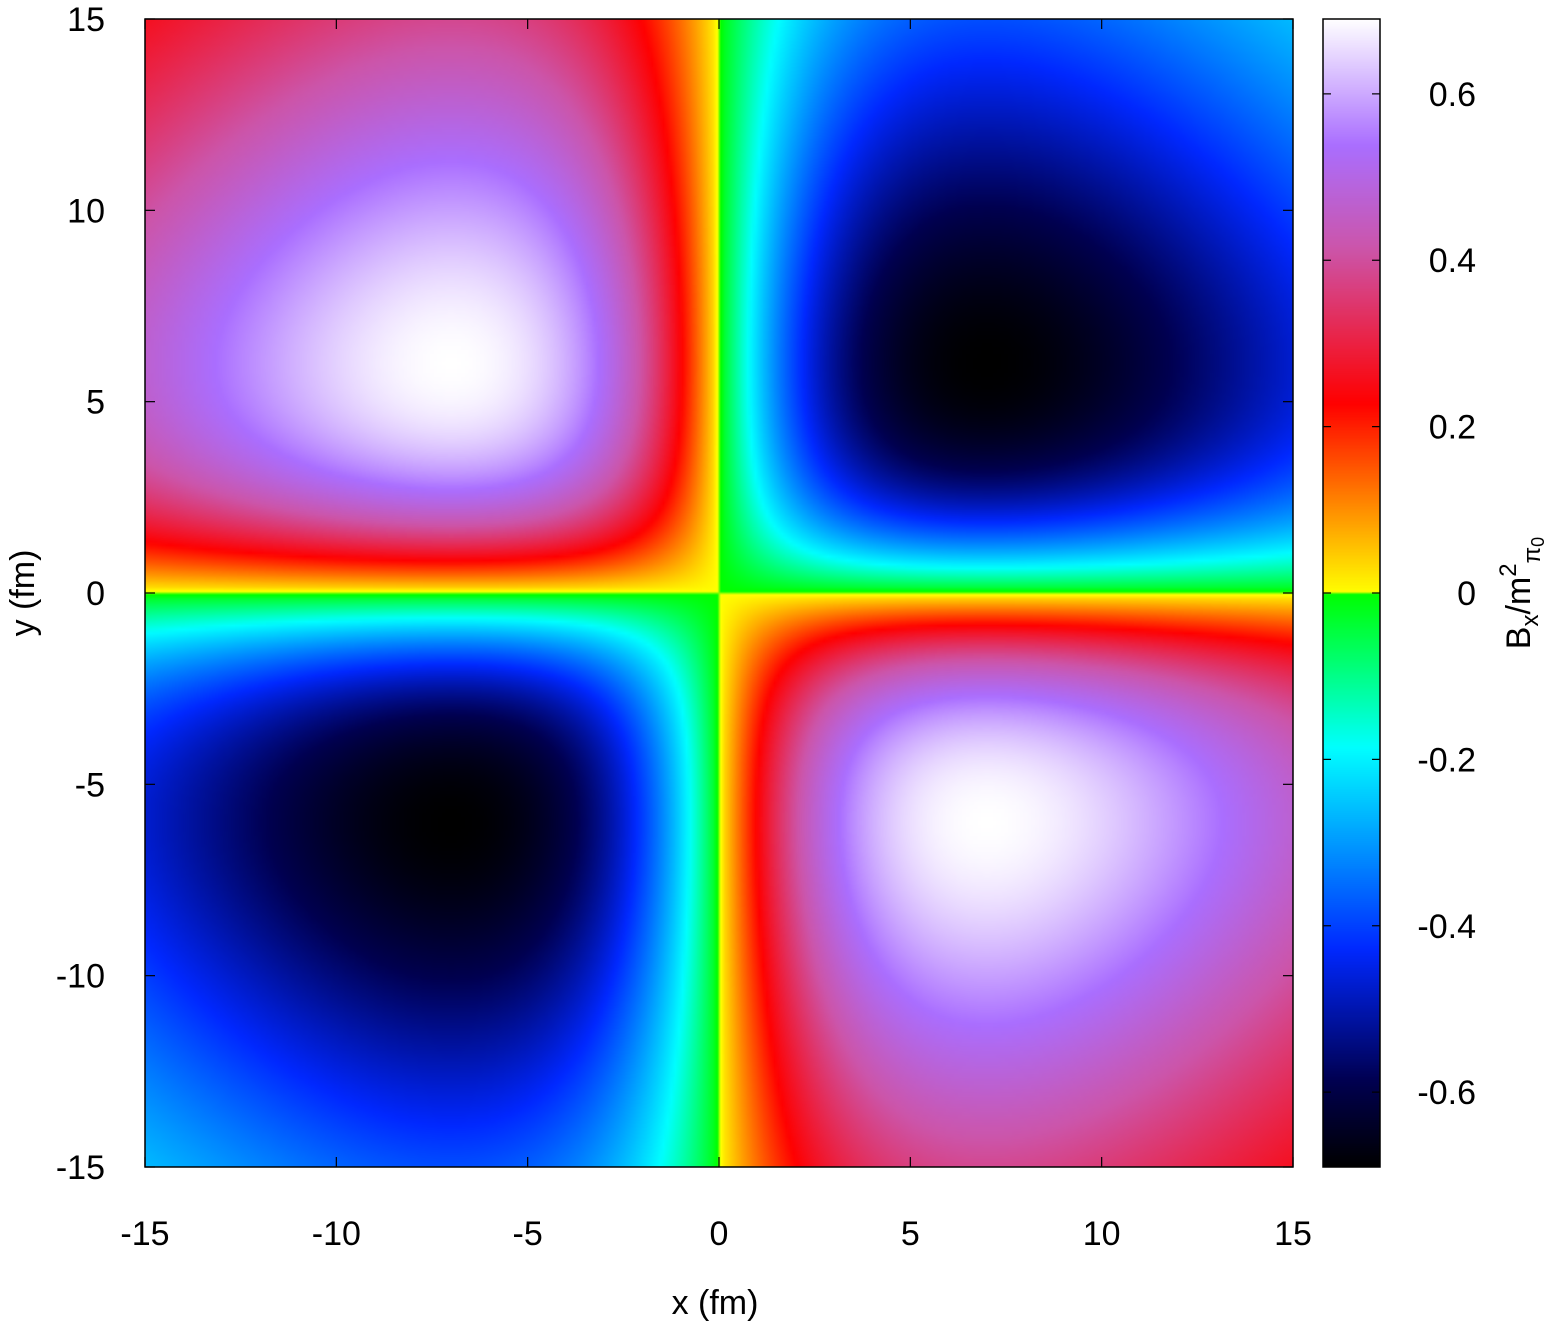  I want to click on colorbar-tick-label: 0.4, so click(1452, 261).